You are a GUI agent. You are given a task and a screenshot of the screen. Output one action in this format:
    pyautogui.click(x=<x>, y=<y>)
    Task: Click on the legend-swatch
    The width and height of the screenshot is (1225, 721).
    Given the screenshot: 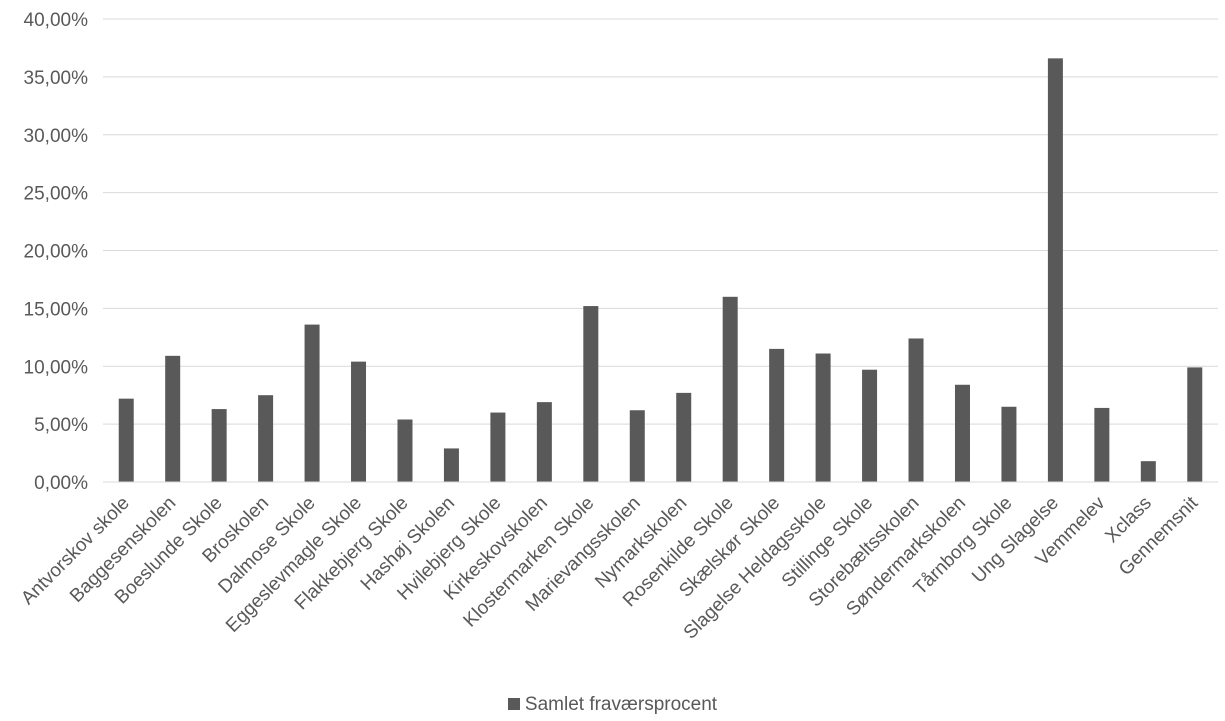 What is the action you would take?
    pyautogui.click(x=513, y=704)
    